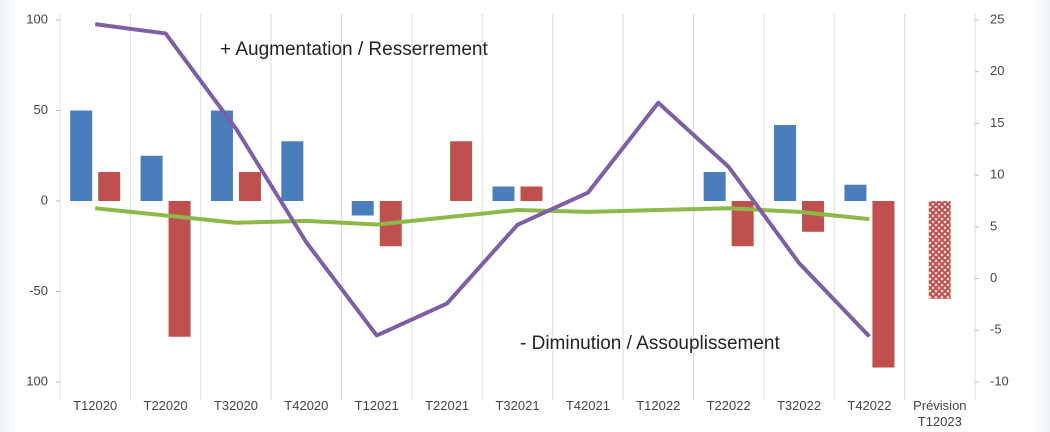 The height and width of the screenshot is (432, 1050). Describe the element at coordinates (940, 413) in the screenshot. I see `x-tick-label: Prévision T12023` at that location.